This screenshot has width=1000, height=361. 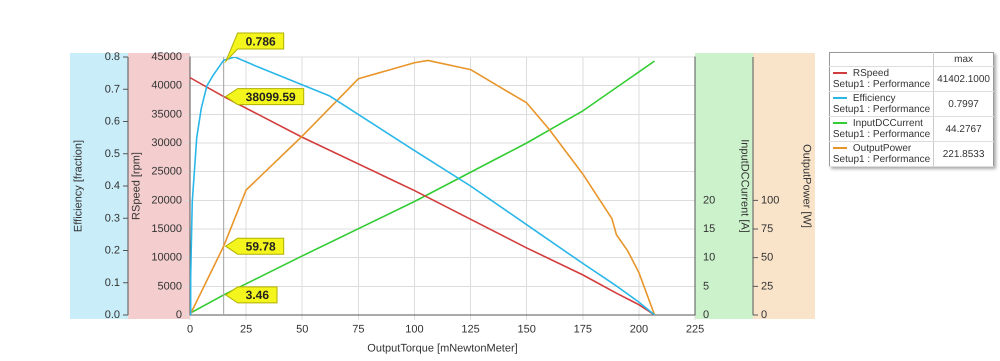 What do you see at coordinates (166, 172) in the screenshot?
I see `y-tick-label: 25000` at bounding box center [166, 172].